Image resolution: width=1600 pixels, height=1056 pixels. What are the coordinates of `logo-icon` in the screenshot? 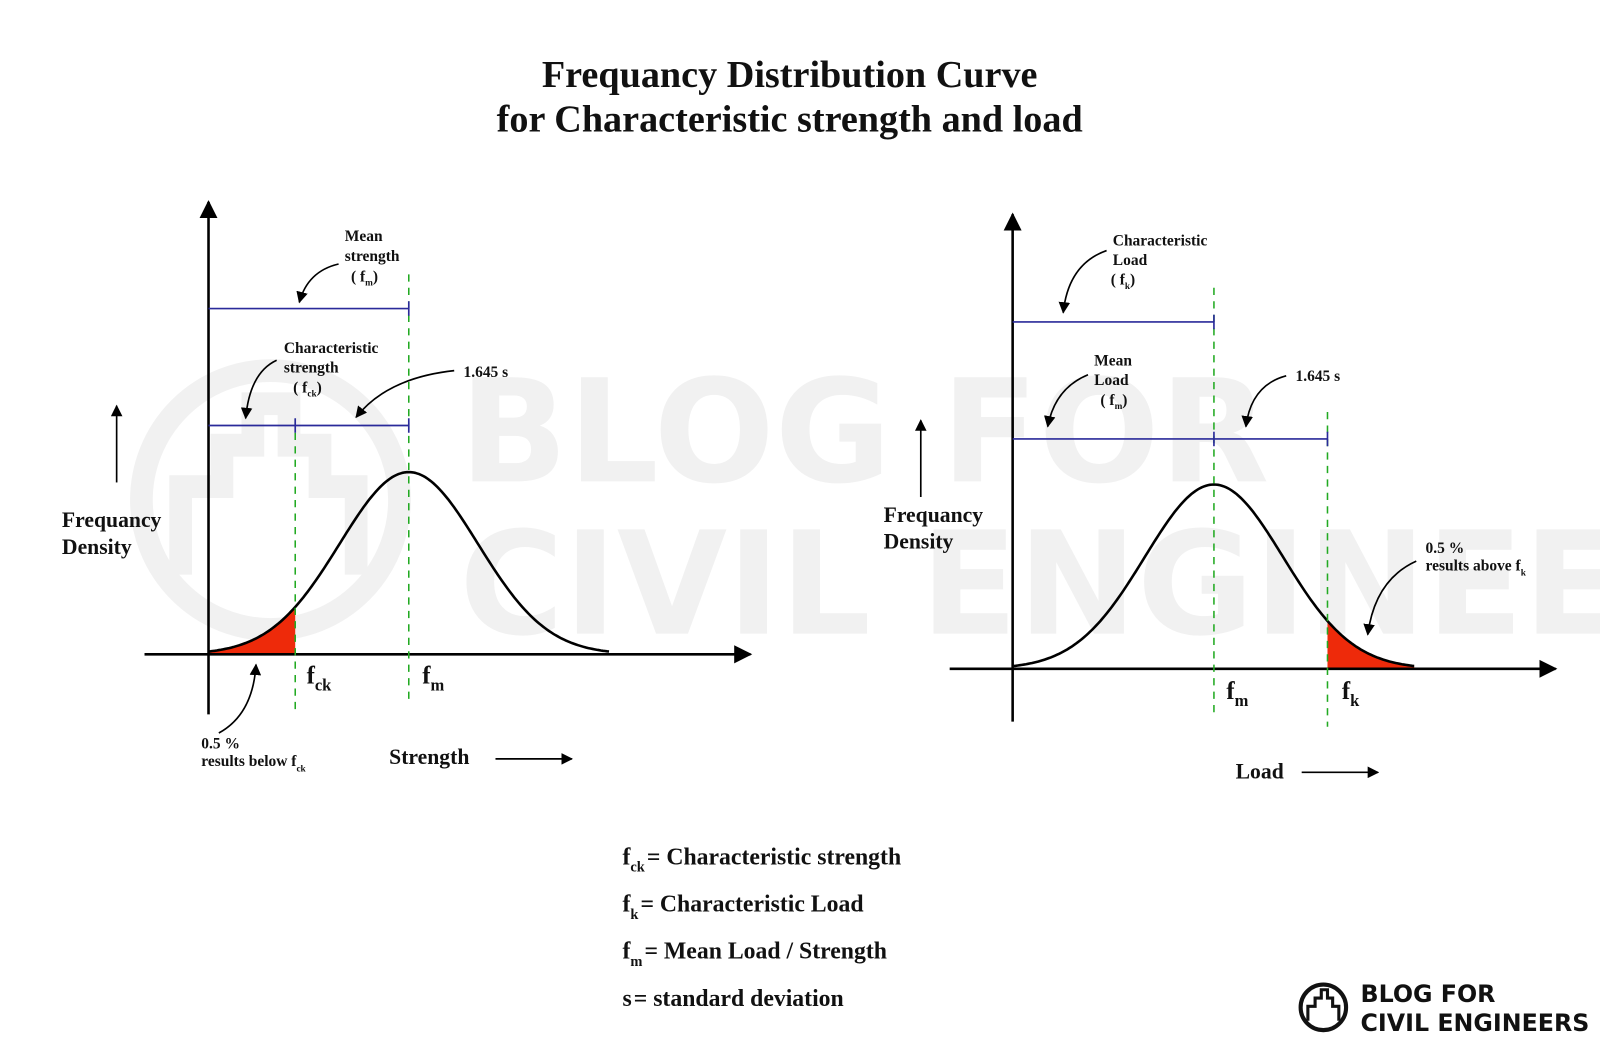 It's located at (1323, 1007).